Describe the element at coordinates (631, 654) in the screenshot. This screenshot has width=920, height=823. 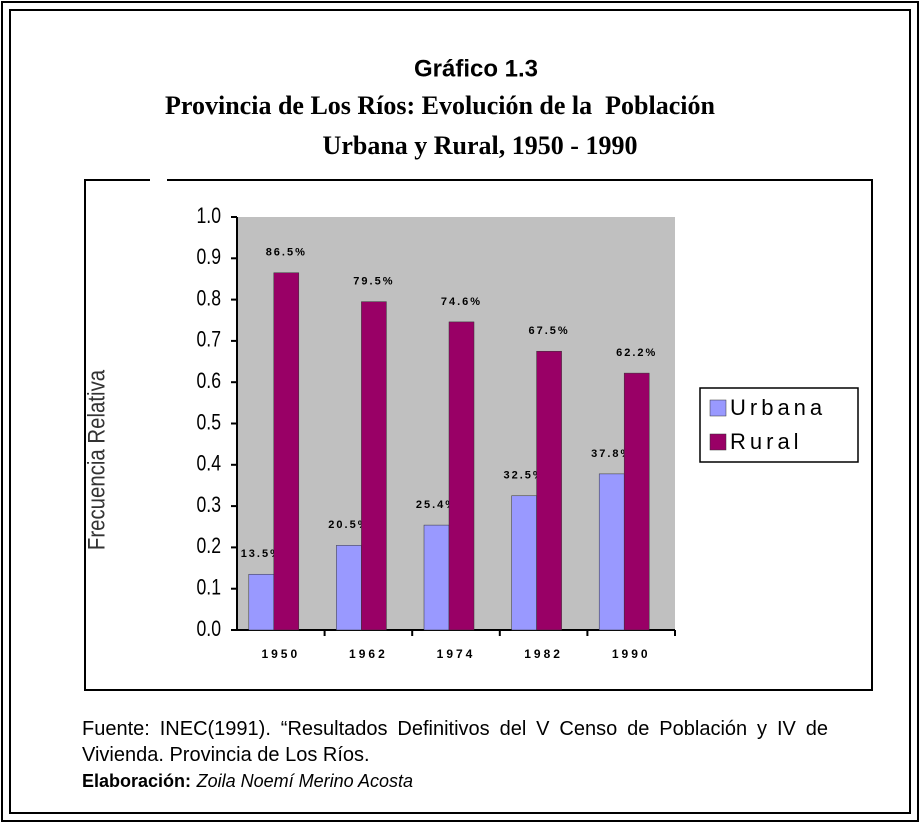
I see `x-tick-label: 1990` at that location.